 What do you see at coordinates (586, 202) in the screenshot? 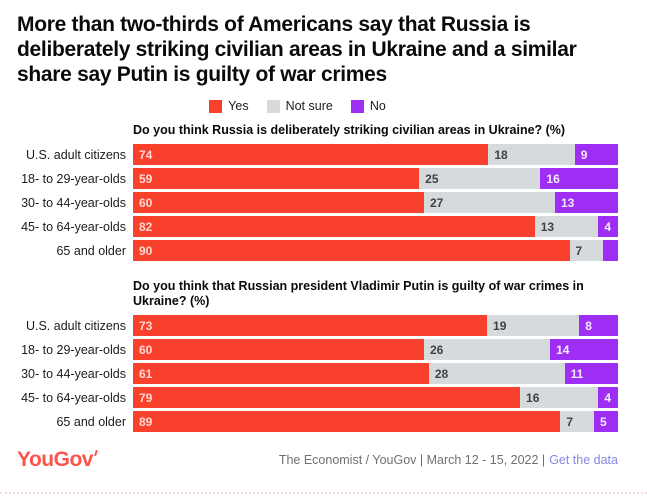
I see `bar-segment-no: 13` at bounding box center [586, 202].